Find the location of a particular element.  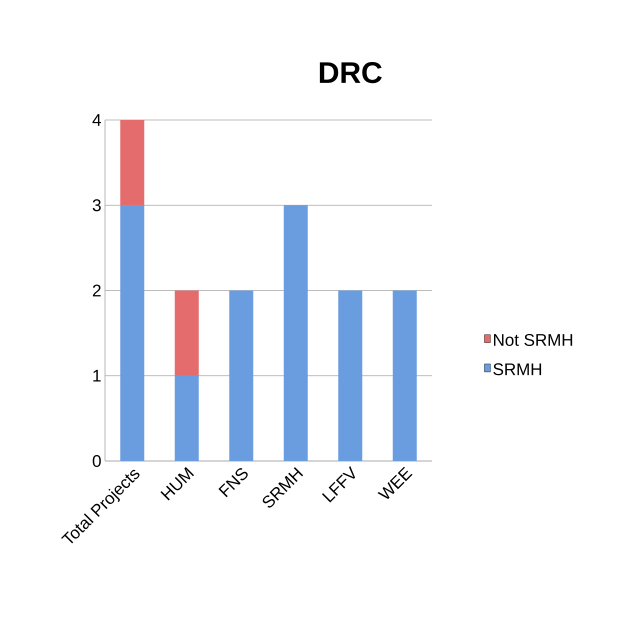

y-tick-label: 0 is located at coordinates (96, 460).